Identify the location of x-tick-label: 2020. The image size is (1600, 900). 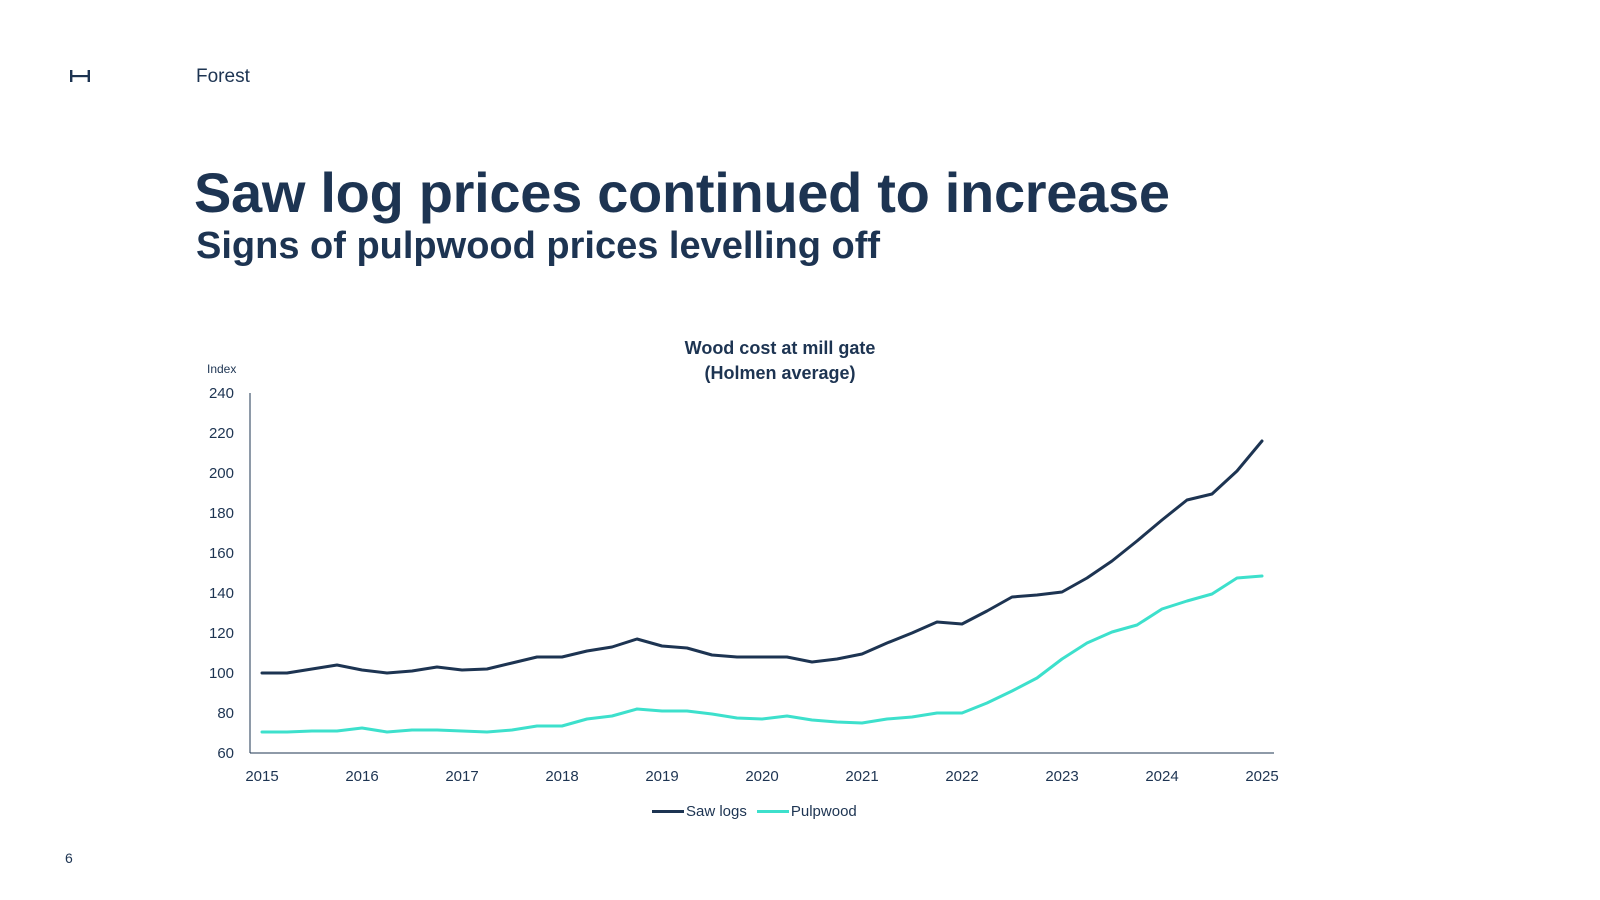
(761, 776).